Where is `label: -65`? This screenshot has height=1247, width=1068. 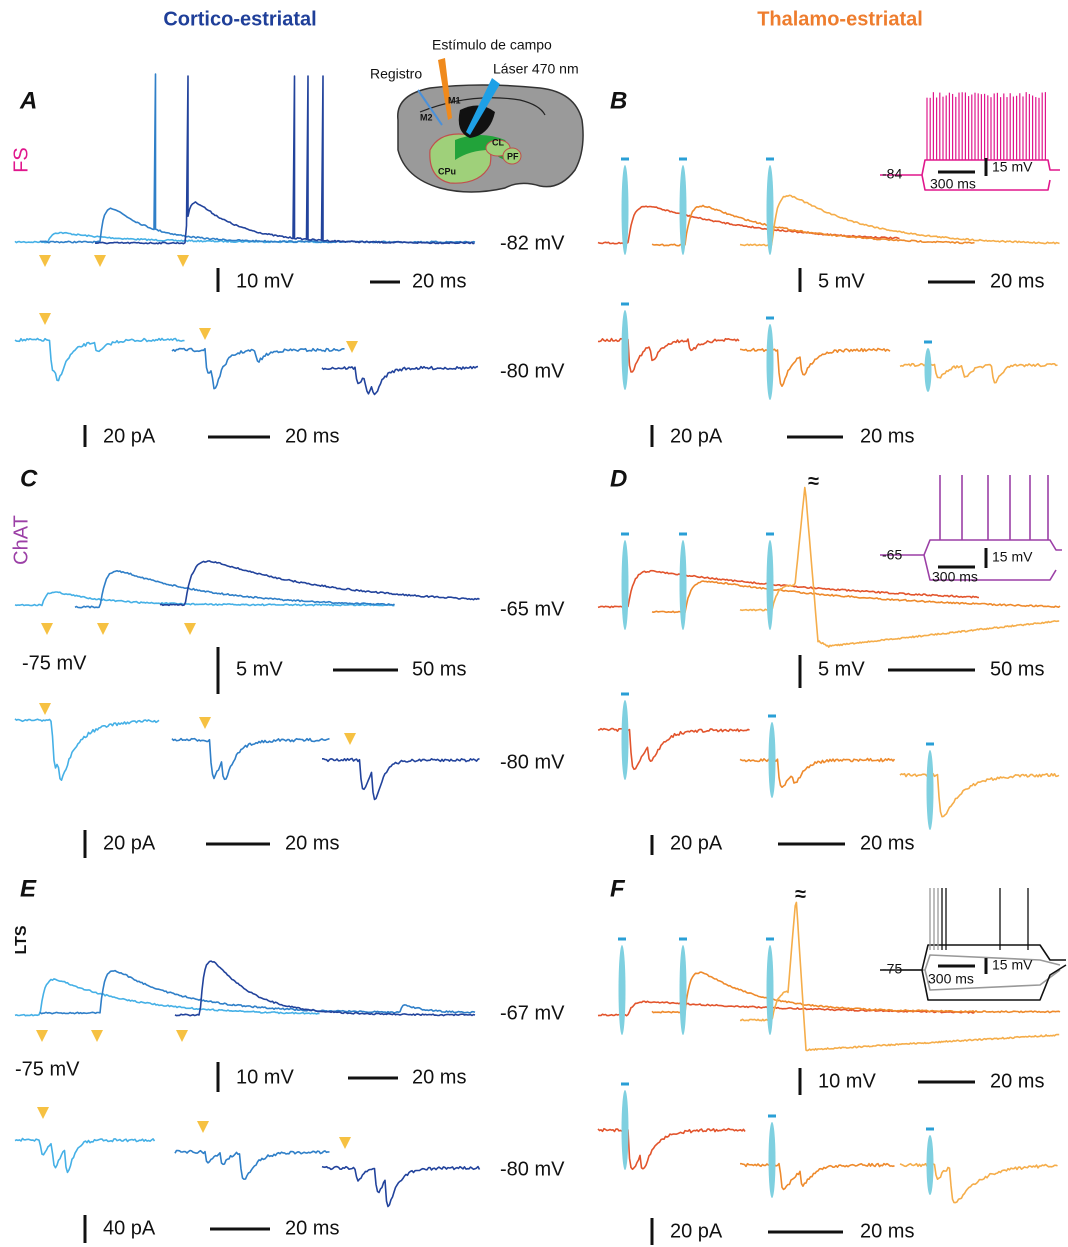
label: -65 is located at coordinates (892, 555).